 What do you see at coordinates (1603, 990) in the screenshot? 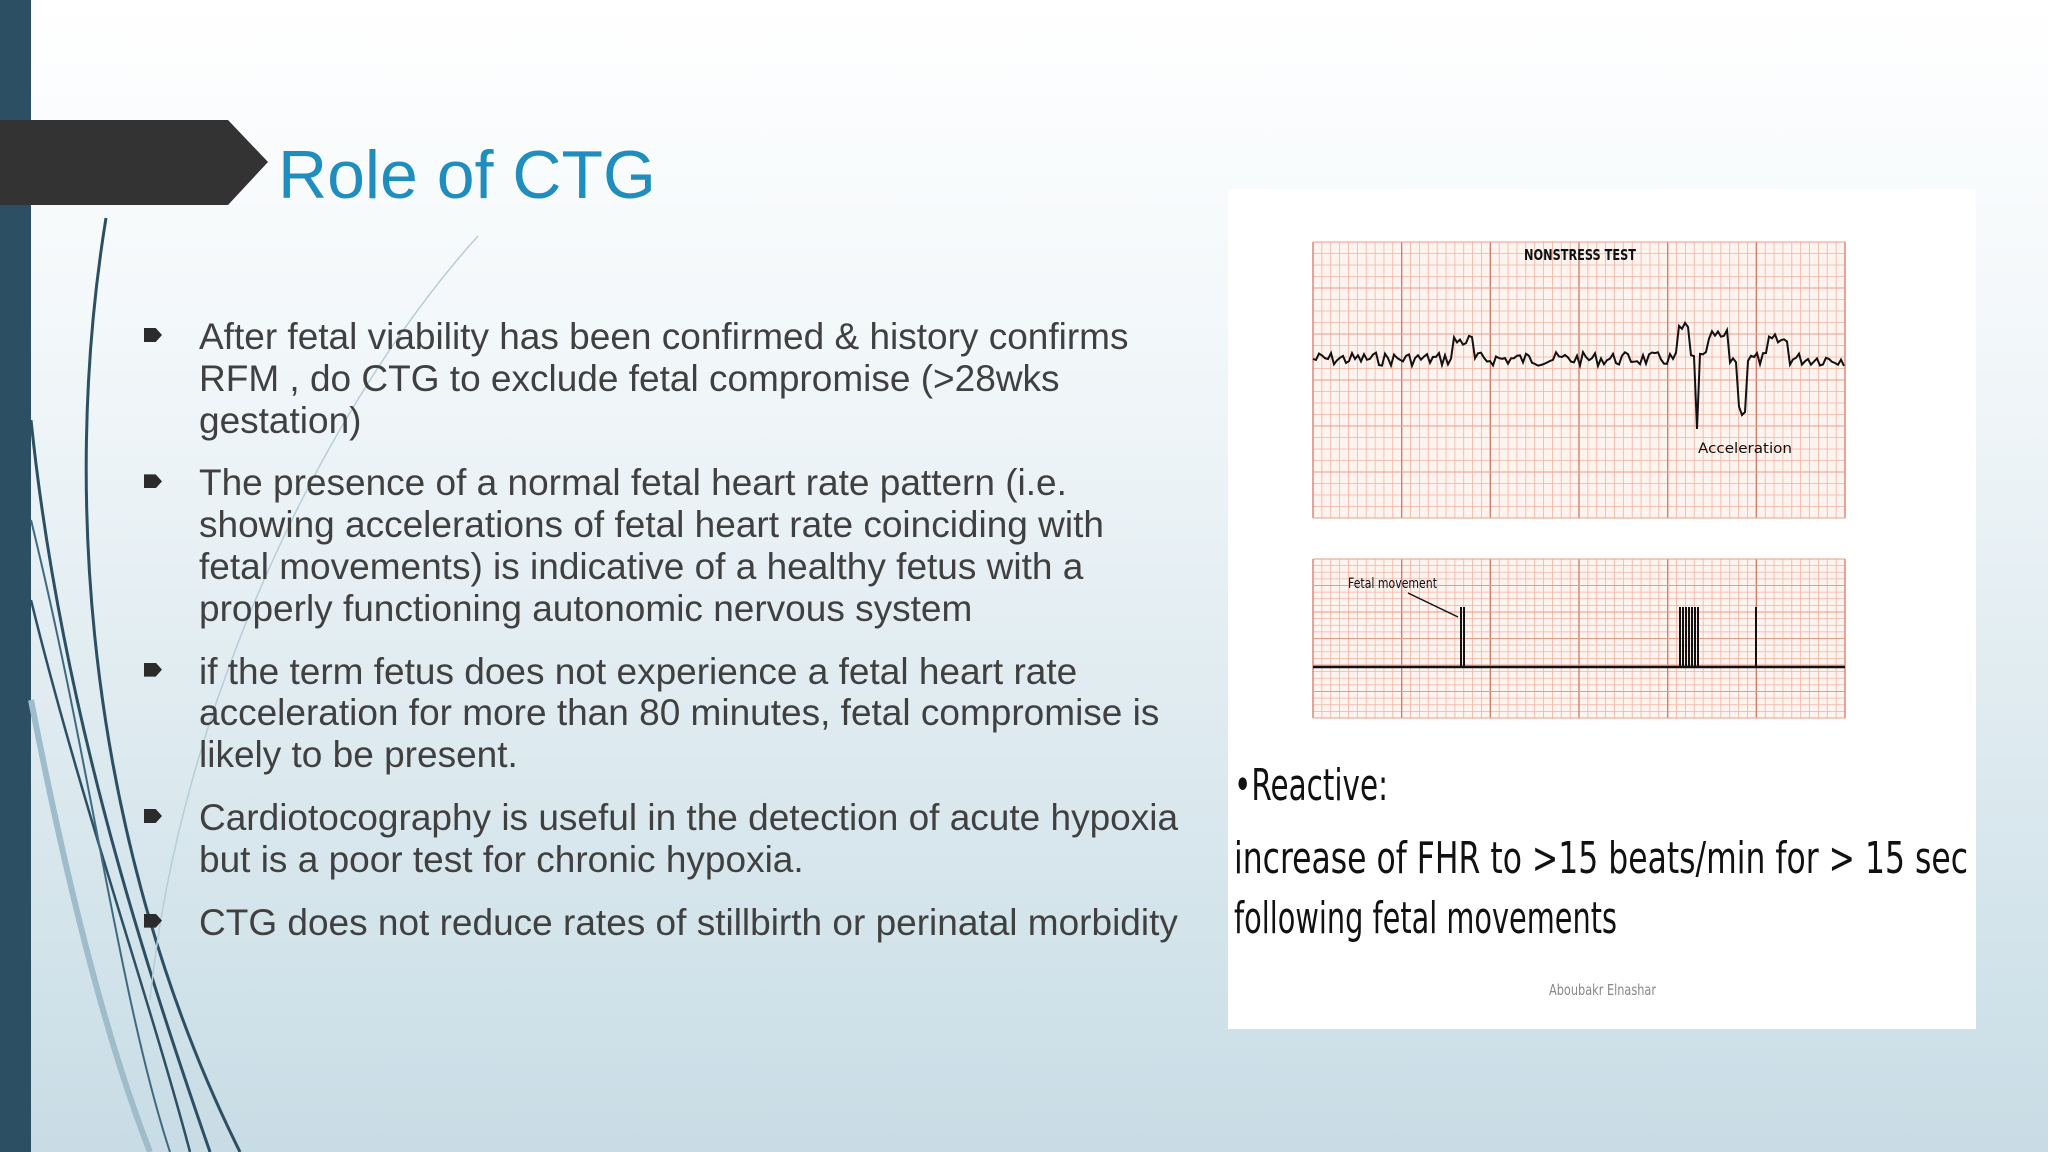
I see `credit: Aboubakr Elnashar` at bounding box center [1603, 990].